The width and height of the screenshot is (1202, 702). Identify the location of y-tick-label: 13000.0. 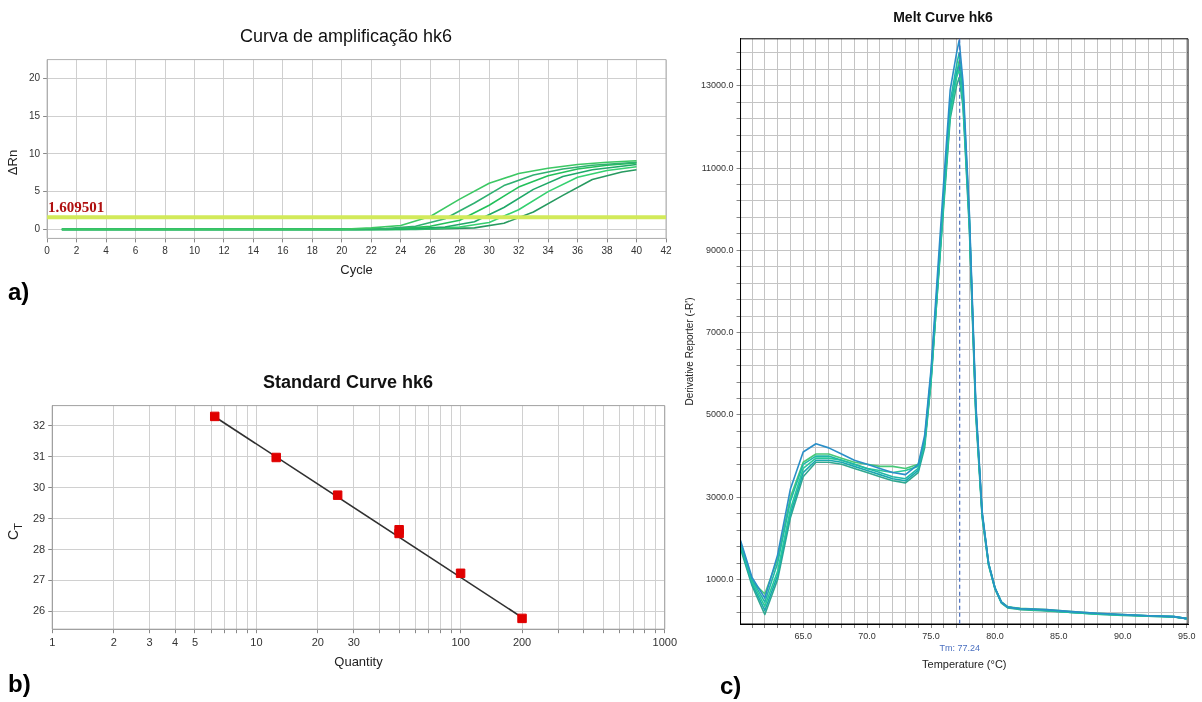
(717, 85).